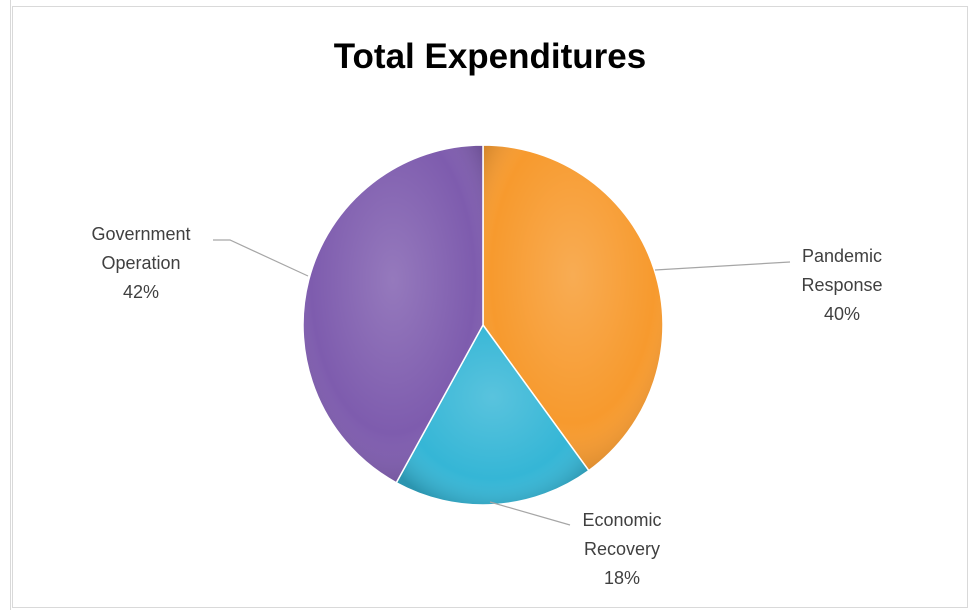  I want to click on left-frame-border, so click(5, 305).